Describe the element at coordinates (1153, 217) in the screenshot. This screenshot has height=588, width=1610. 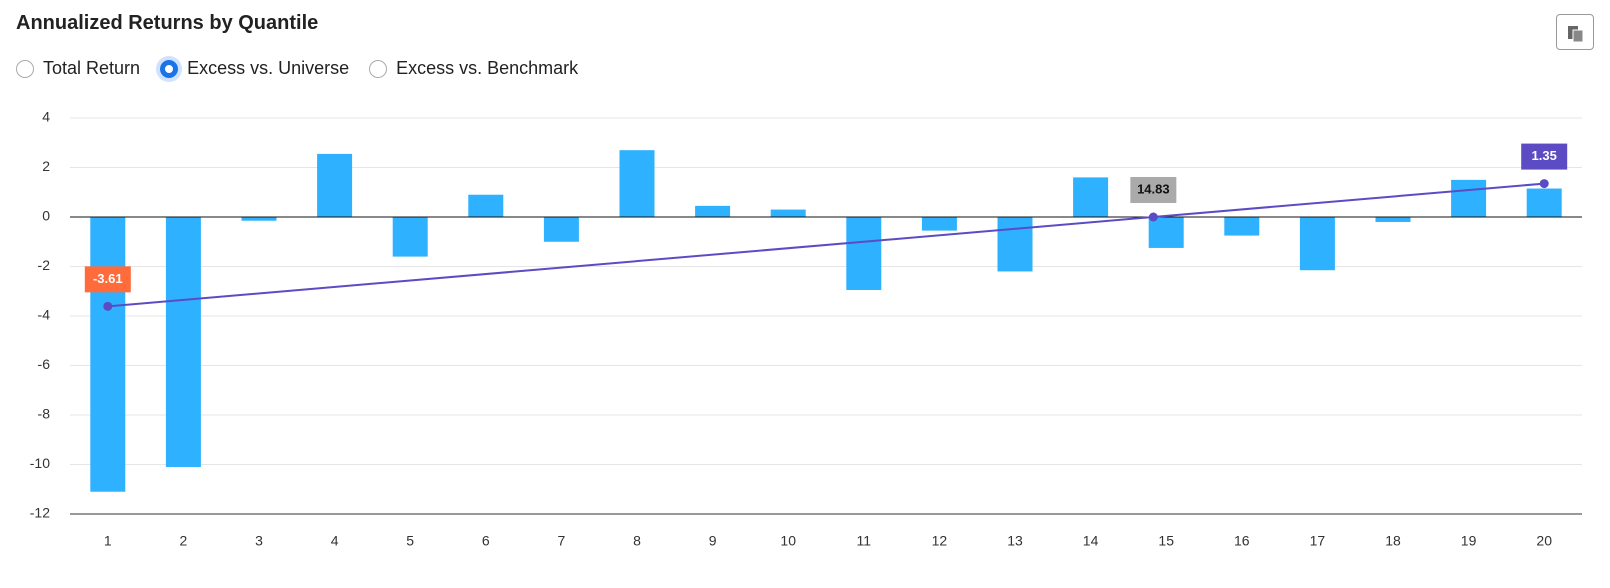
I see `x-intercept-point` at that location.